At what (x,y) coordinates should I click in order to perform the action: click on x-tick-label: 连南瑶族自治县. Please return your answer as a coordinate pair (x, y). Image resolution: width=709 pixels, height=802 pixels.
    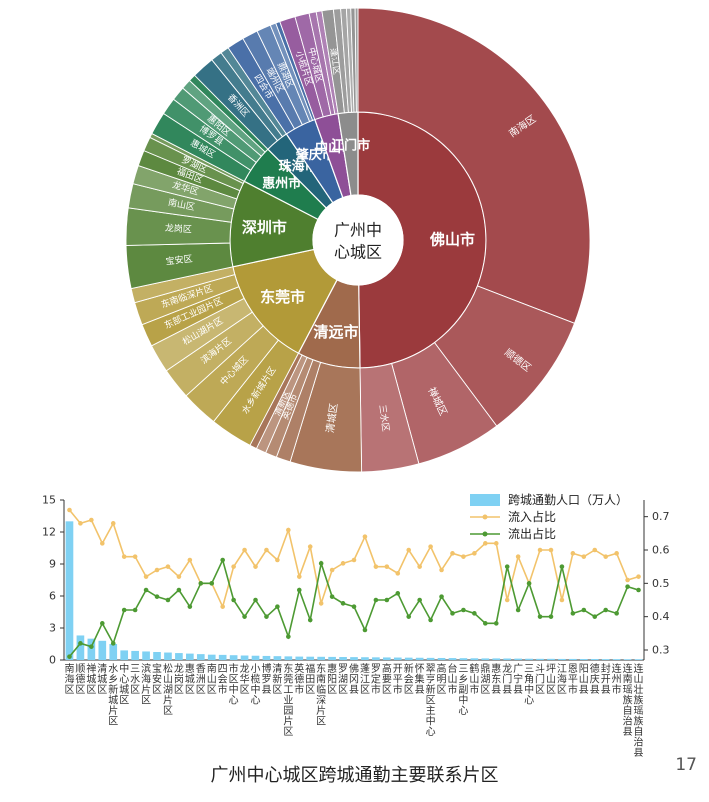
    Looking at the image, I should click on (628, 700).